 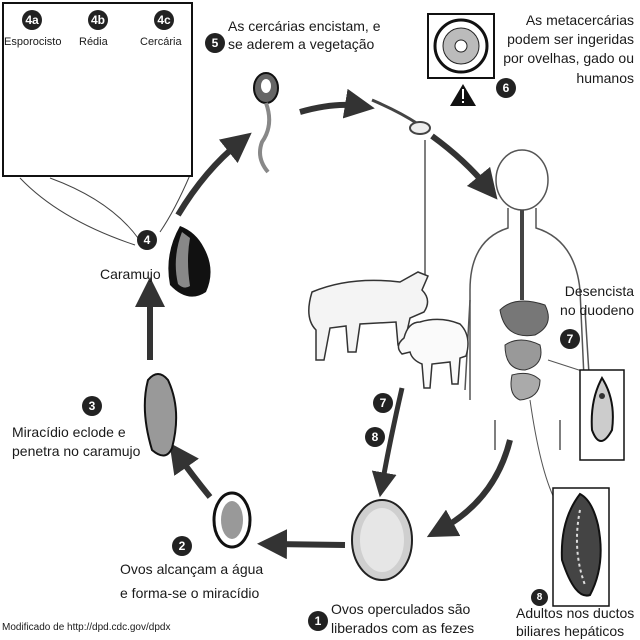 What do you see at coordinates (76, 451) in the screenshot?
I see `step-3-line2: penetra no caramujo` at bounding box center [76, 451].